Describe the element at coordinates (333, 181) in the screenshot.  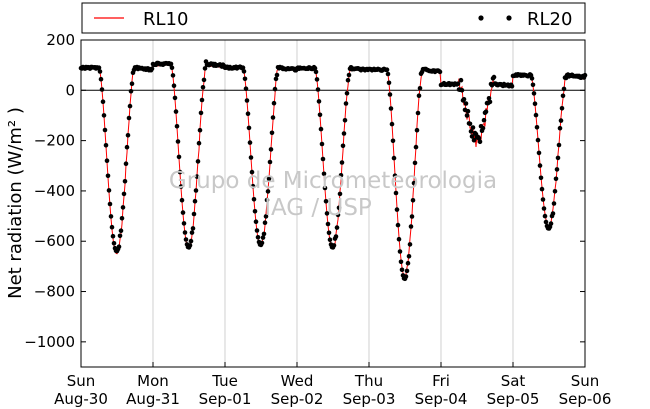
I see `watermark-line-1: Grupo de Micrometeorologia` at that location.